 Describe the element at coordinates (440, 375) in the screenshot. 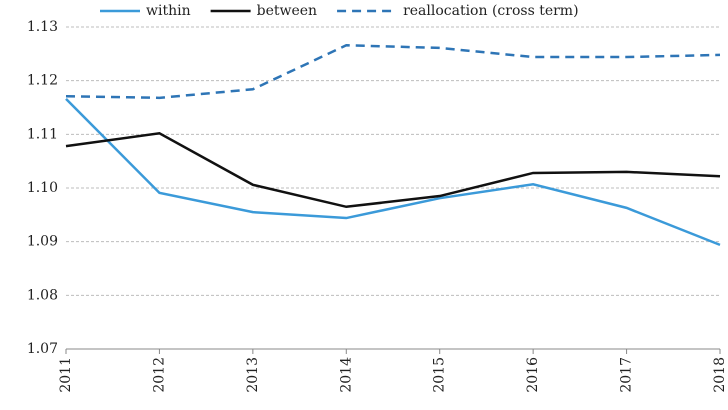

I see `x-tick-label: 2015` at that location.